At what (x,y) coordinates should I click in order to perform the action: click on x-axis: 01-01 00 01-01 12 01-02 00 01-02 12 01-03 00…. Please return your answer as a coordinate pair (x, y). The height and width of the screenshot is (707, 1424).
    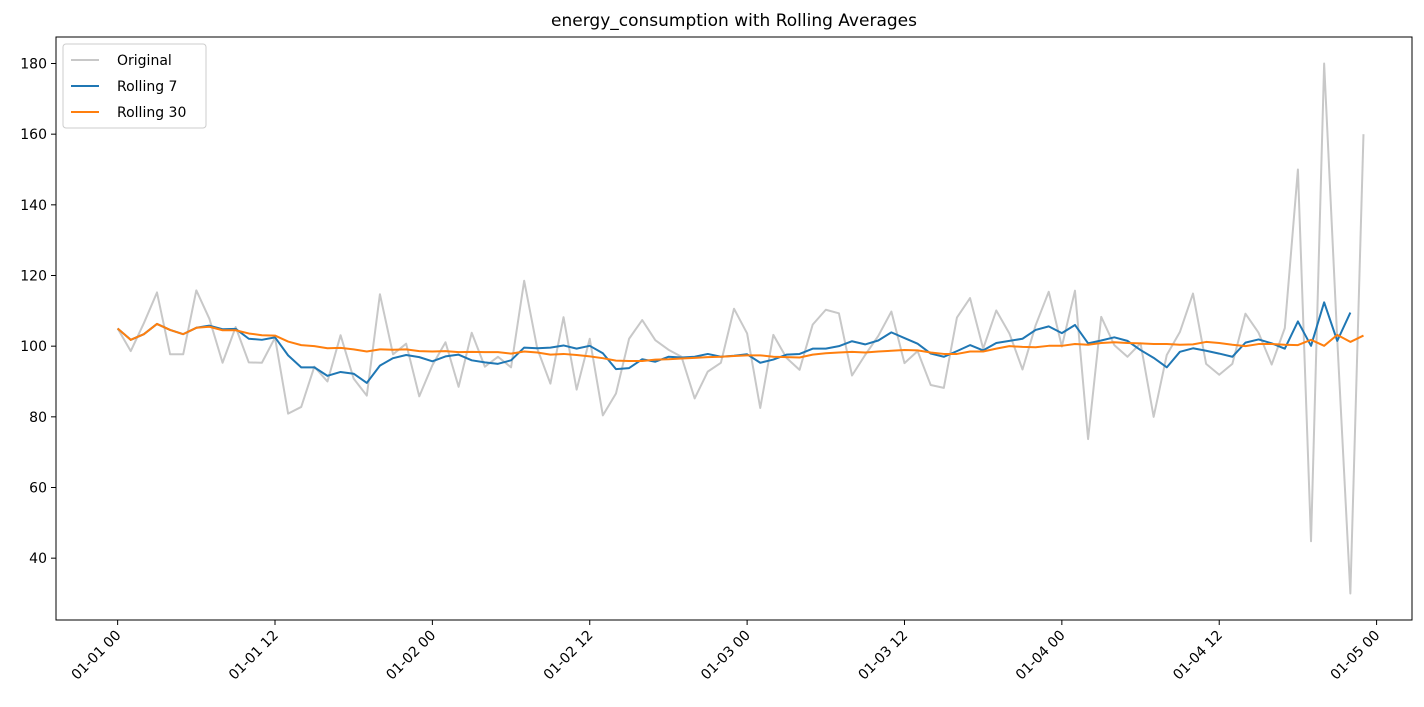
    Looking at the image, I should click on (726, 652).